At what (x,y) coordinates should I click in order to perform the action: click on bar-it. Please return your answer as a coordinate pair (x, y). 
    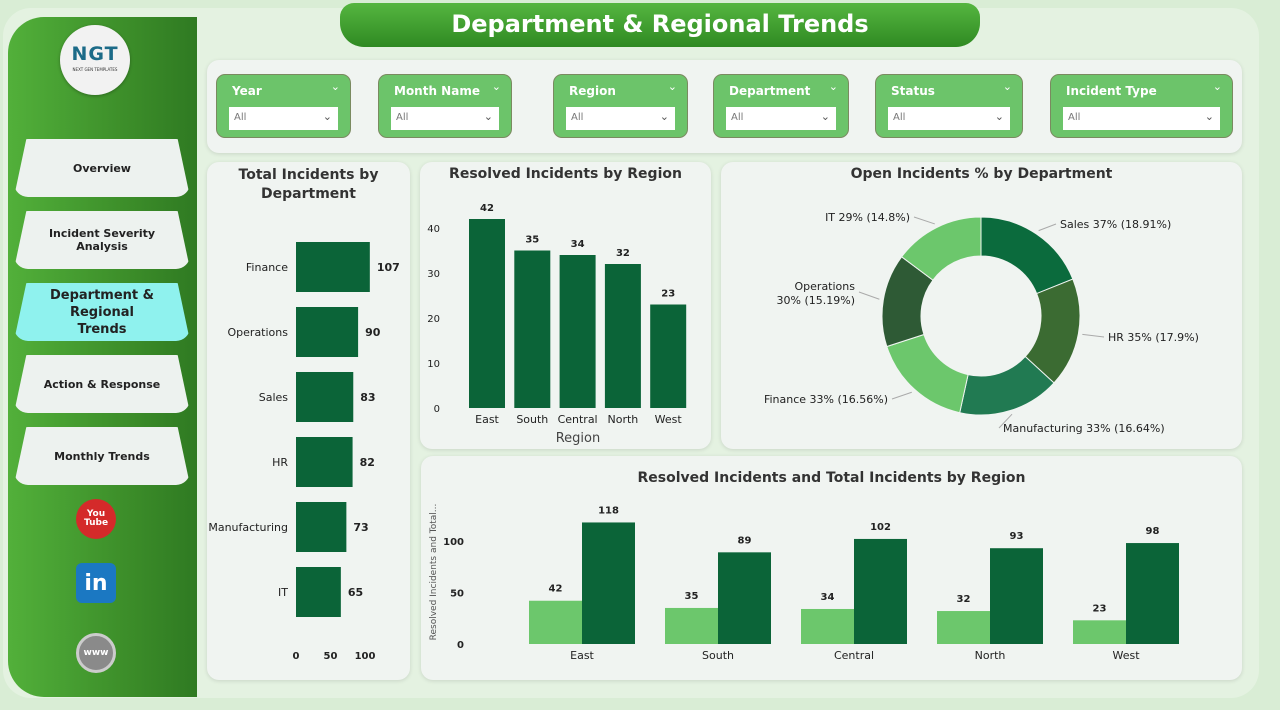
    Looking at the image, I should click on (318, 592).